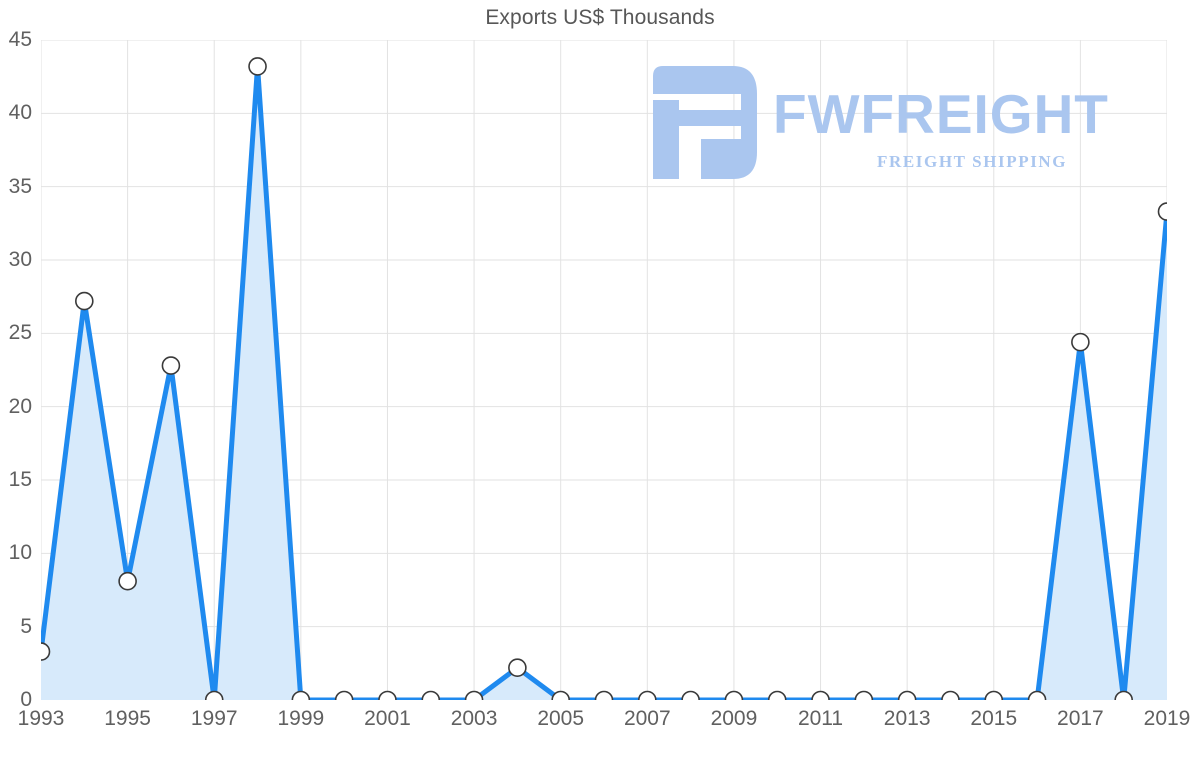 The height and width of the screenshot is (763, 1200). What do you see at coordinates (26, 626) in the screenshot?
I see `y-axis-tick-label: 5` at bounding box center [26, 626].